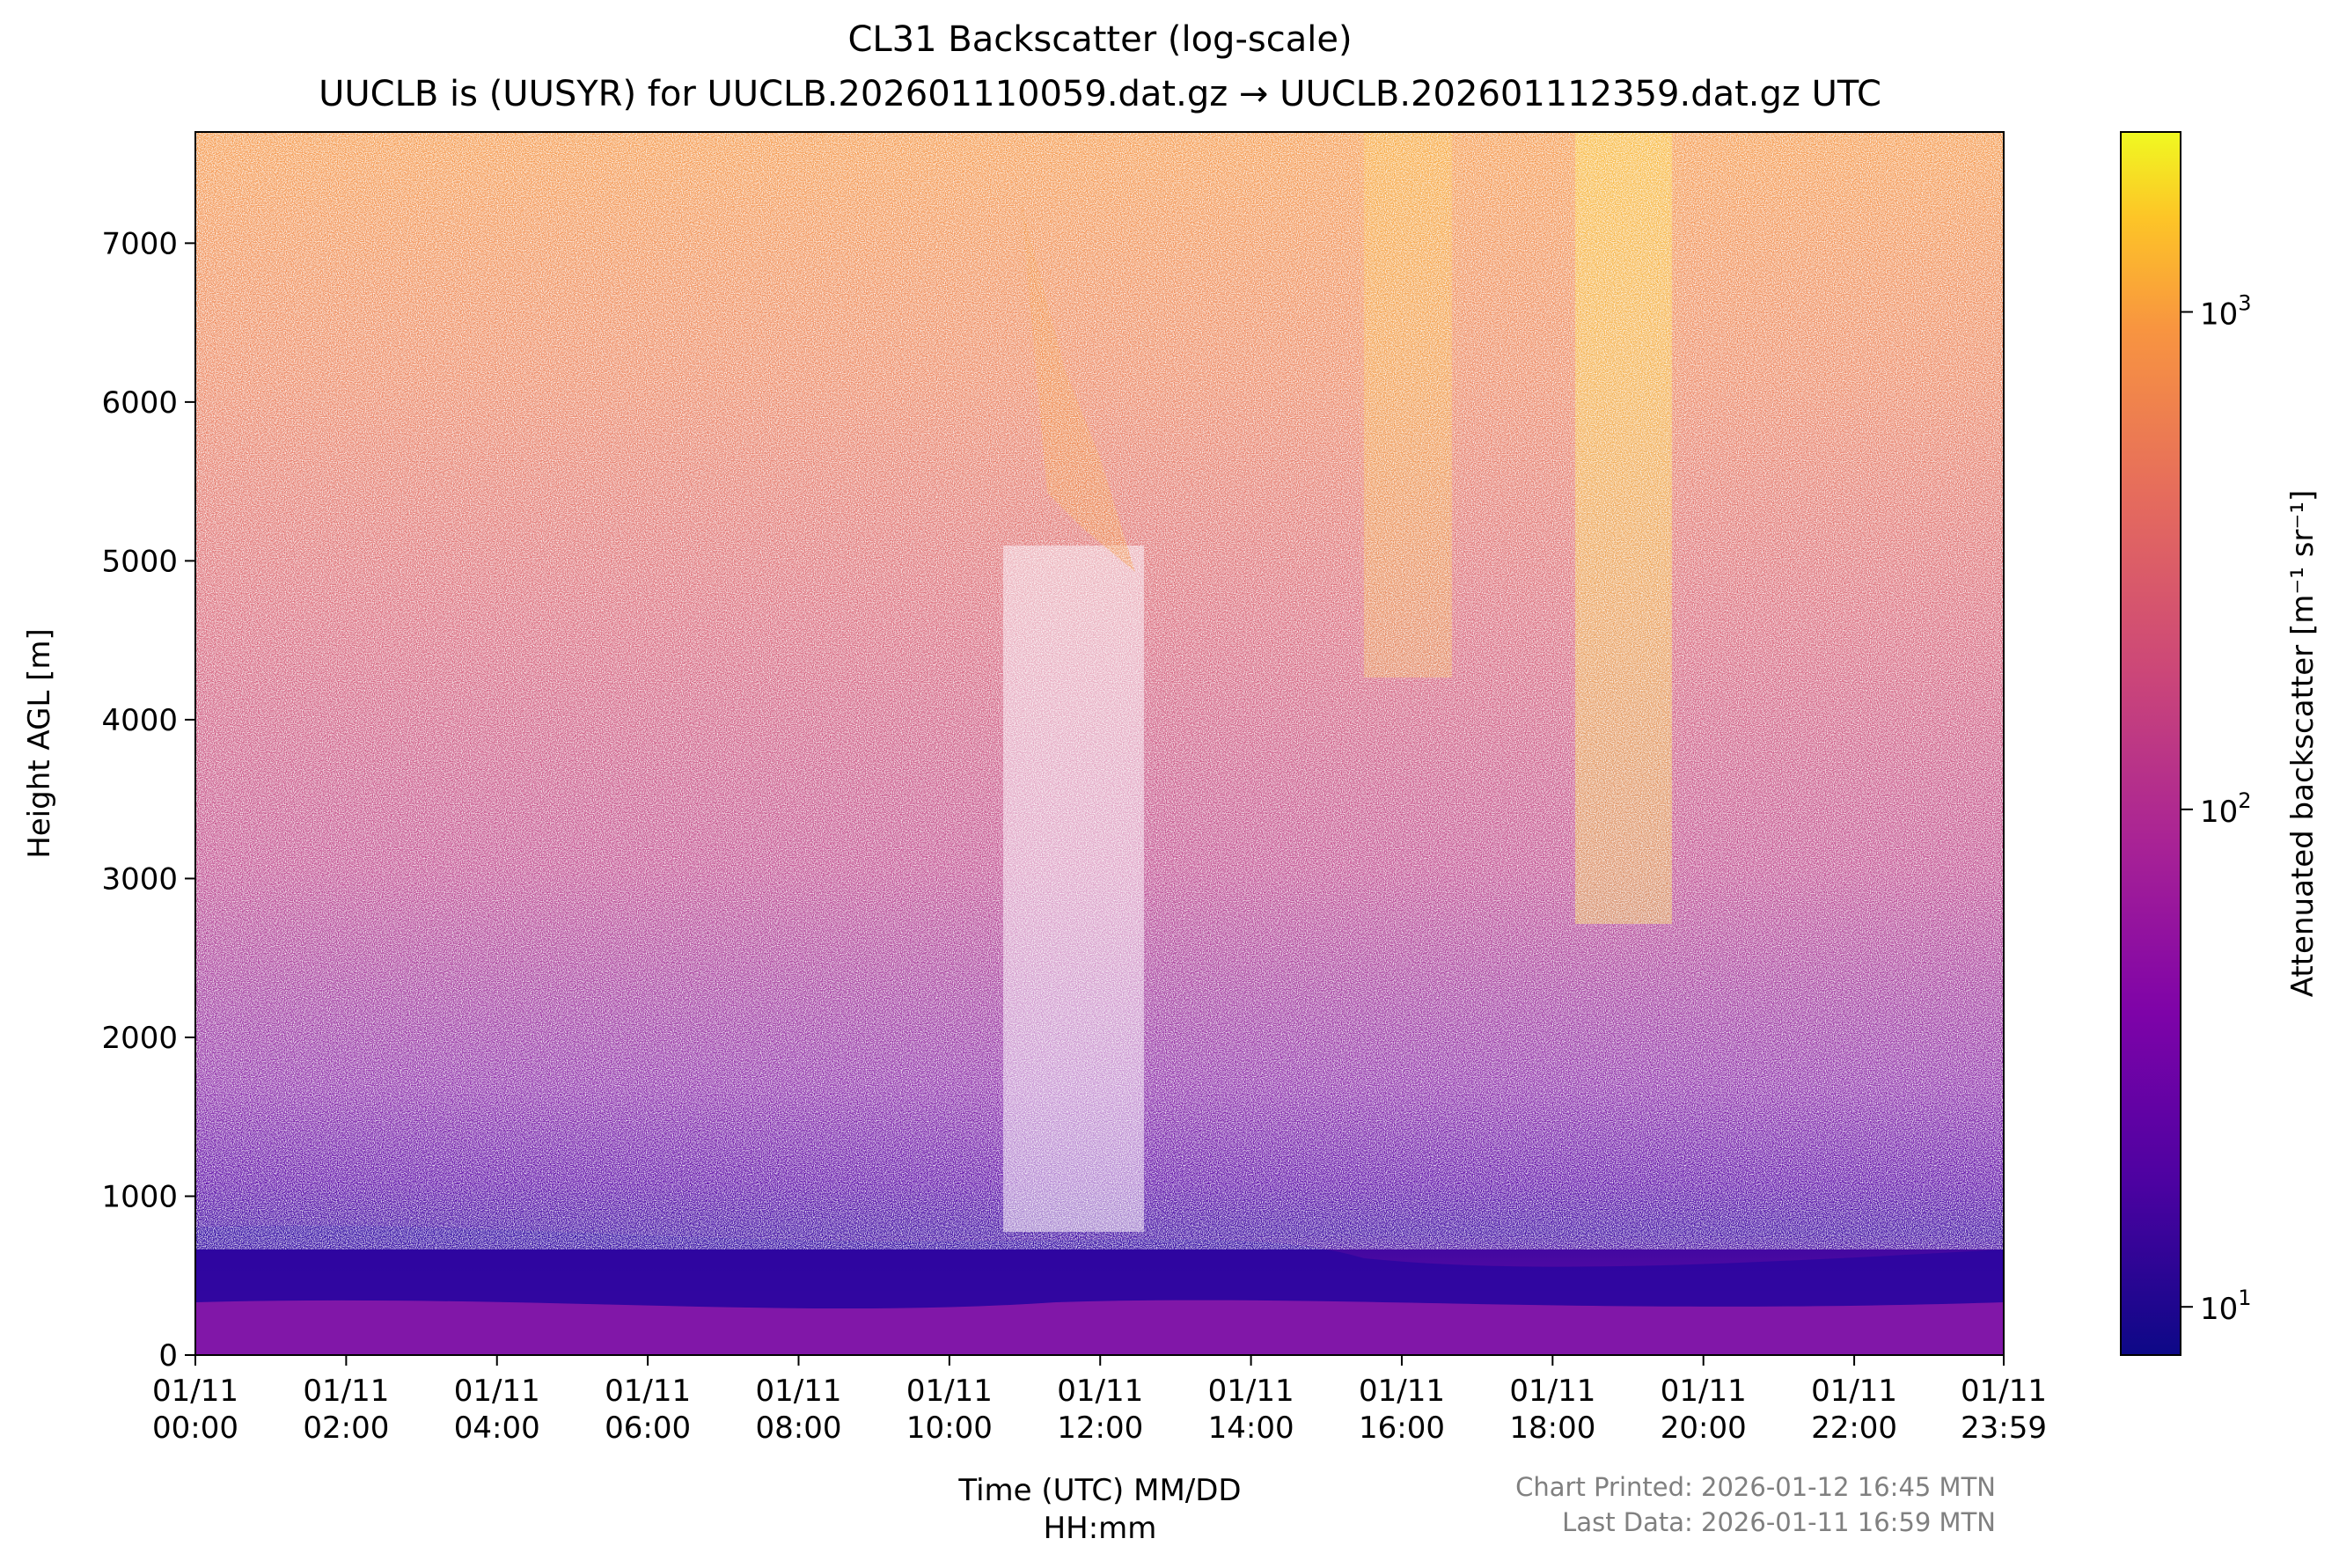  I want to click on colorbar-gradient, so click(2151, 743).